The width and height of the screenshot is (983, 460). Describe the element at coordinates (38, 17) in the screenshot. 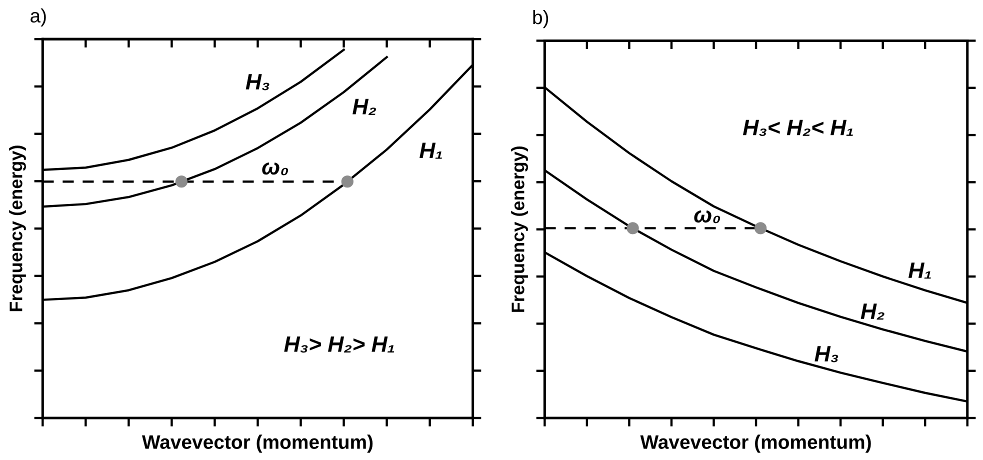

I see `chart-title: a)` at that location.